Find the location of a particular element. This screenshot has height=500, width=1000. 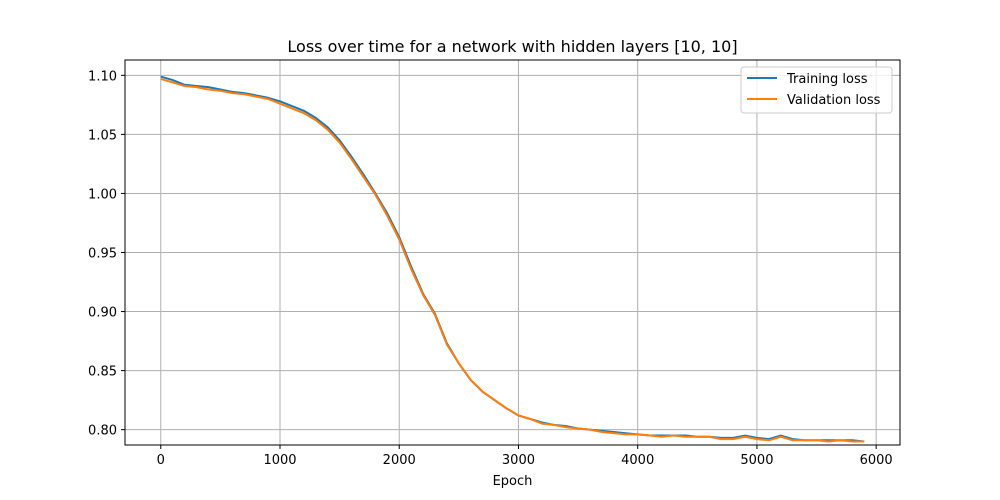

y-tick-label: 1.05 is located at coordinates (102, 135).